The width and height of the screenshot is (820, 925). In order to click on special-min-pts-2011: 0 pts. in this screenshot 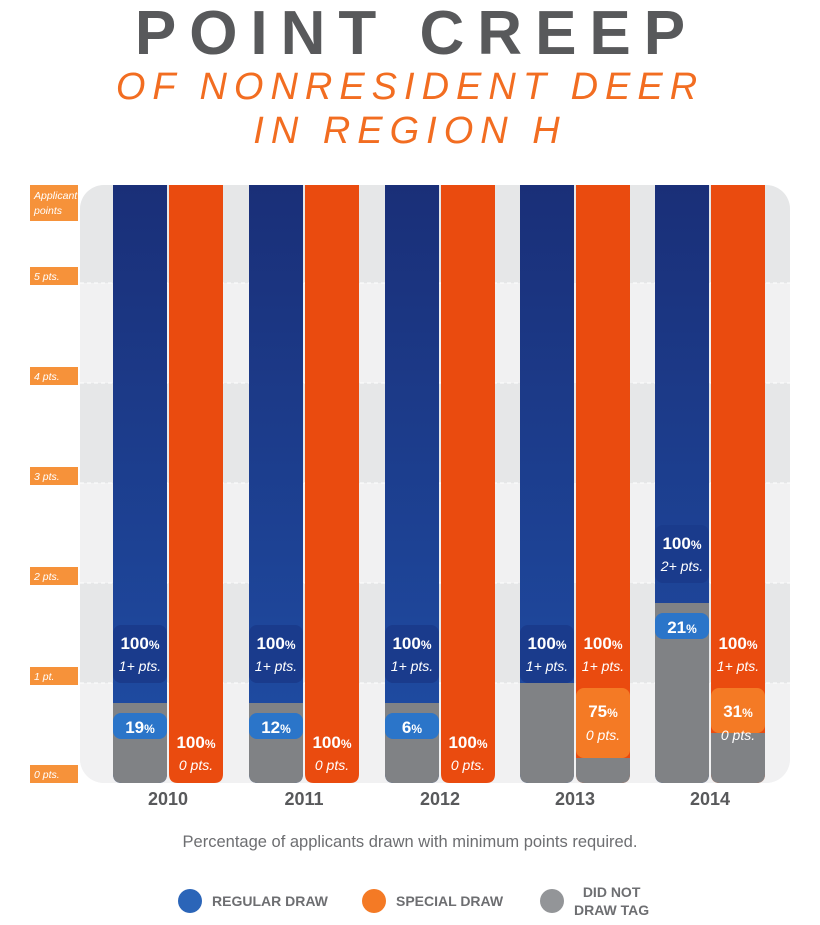, I will do `click(332, 765)`.